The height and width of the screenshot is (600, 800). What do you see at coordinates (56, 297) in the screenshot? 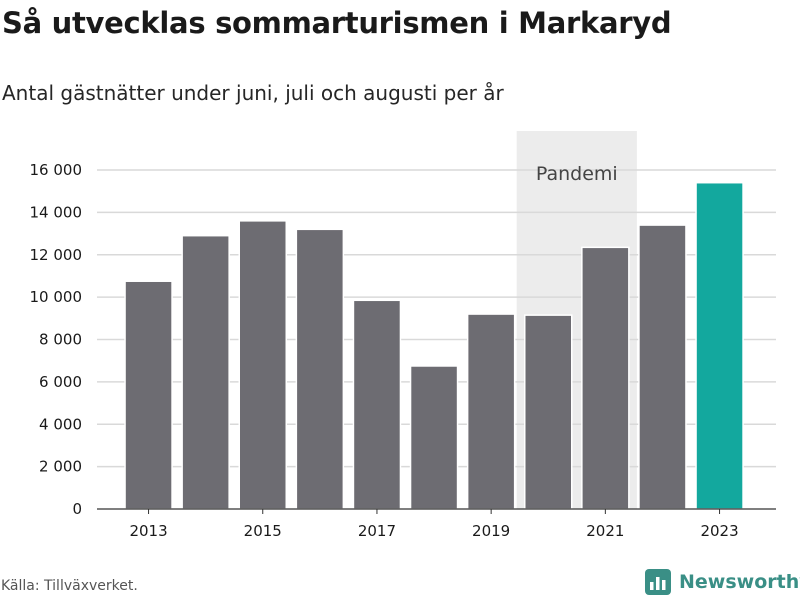
I see `y-tick-label: 10 000` at bounding box center [56, 297].